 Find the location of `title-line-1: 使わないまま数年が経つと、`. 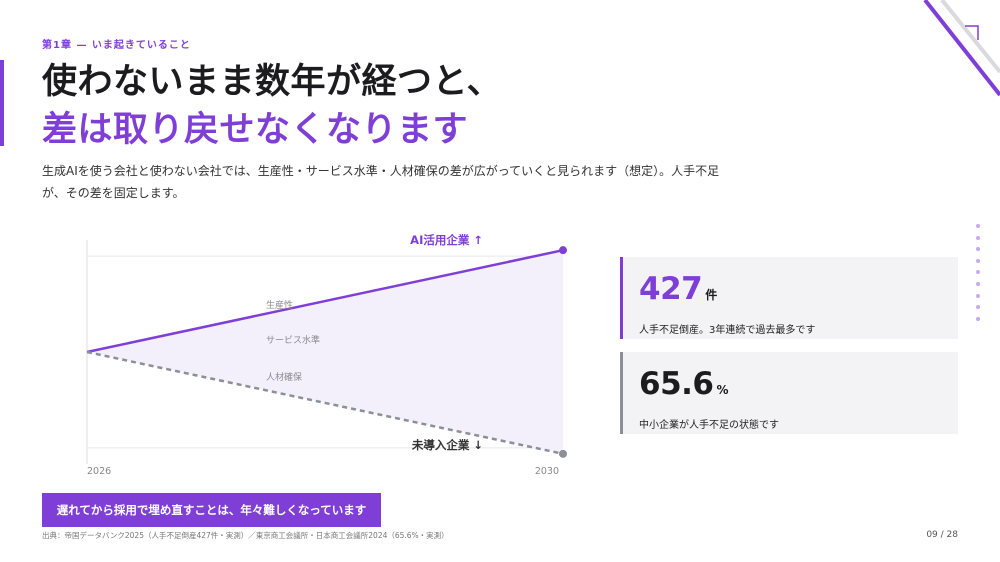

title-line-1: 使わないまま数年が経つと、 is located at coordinates (272, 82).